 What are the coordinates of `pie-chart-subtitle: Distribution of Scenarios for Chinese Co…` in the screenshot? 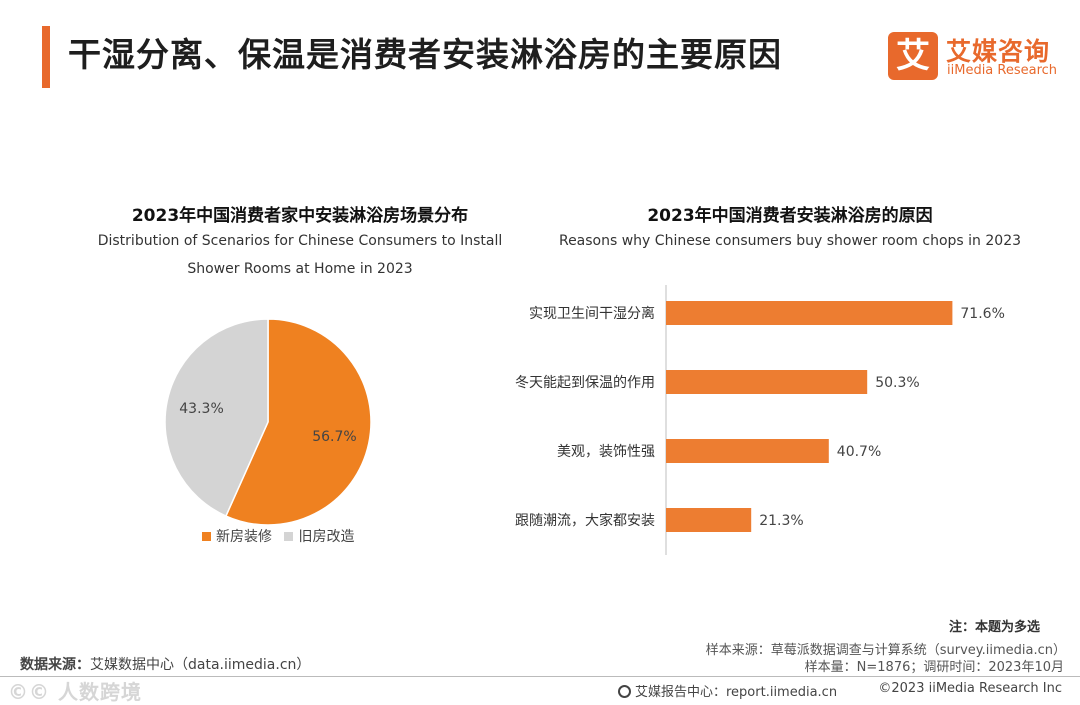 It's located at (300, 255).